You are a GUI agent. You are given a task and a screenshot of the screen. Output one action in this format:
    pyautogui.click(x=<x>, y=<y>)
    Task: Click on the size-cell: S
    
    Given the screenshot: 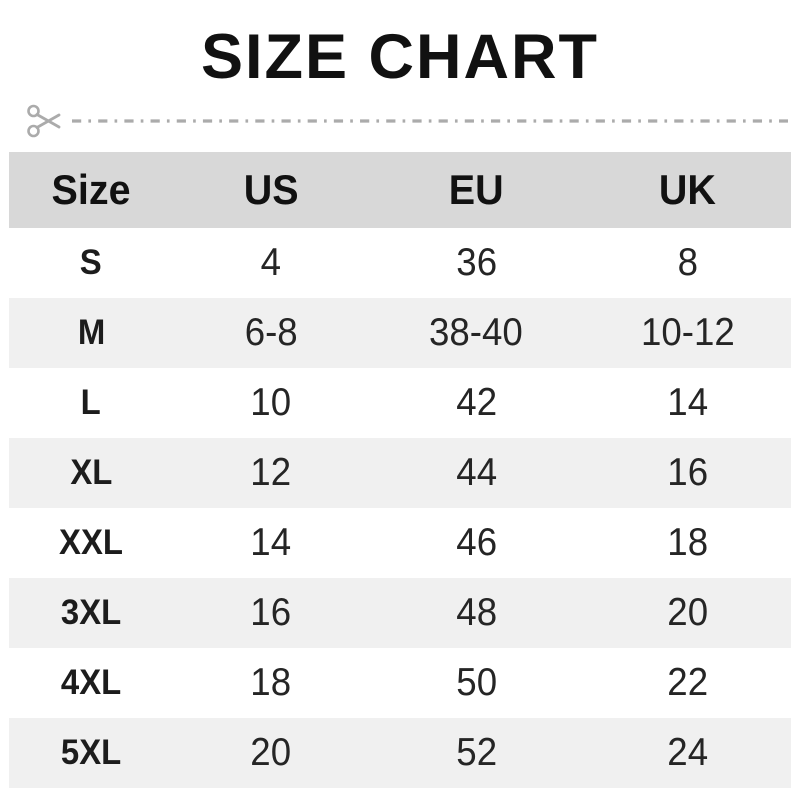 What is the action you would take?
    pyautogui.click(x=91, y=263)
    